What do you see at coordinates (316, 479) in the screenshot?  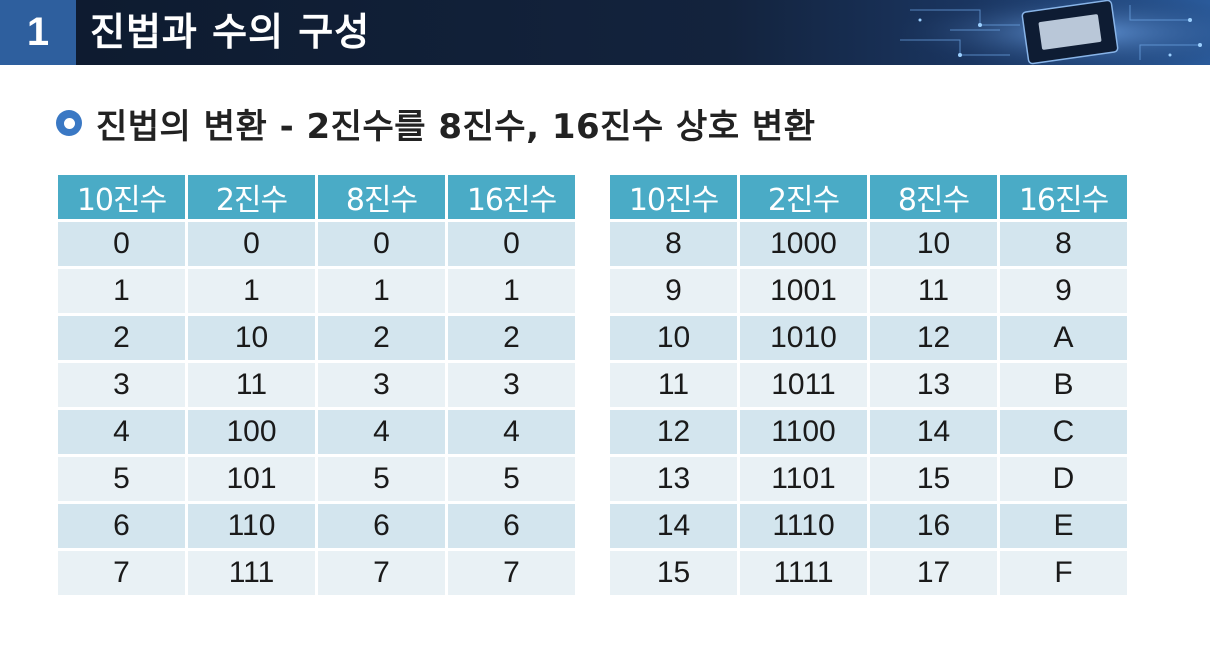 I see `table-row: 5 101 5 5` at bounding box center [316, 479].